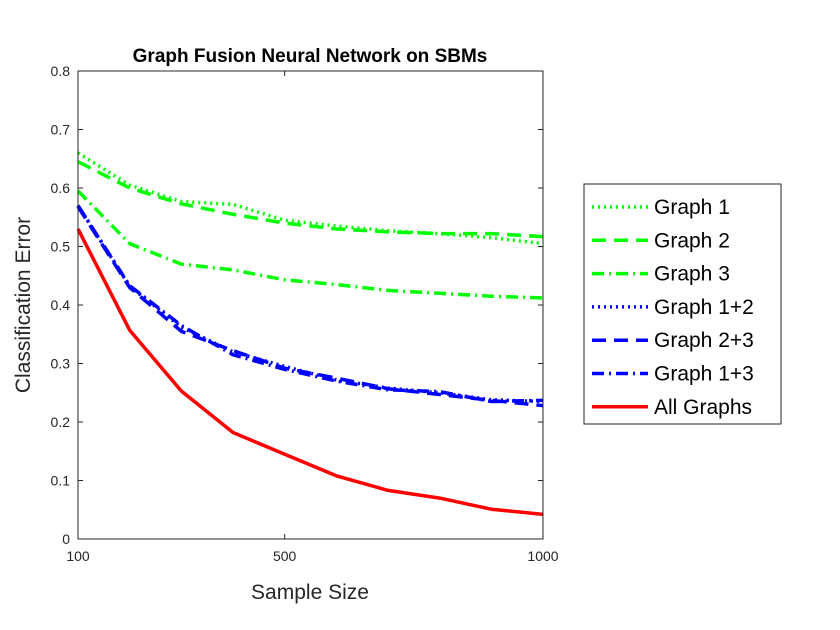 Image resolution: width=840 pixels, height=630 pixels. Describe the element at coordinates (692, 240) in the screenshot. I see `legend-entry: Graph 2` at that location.